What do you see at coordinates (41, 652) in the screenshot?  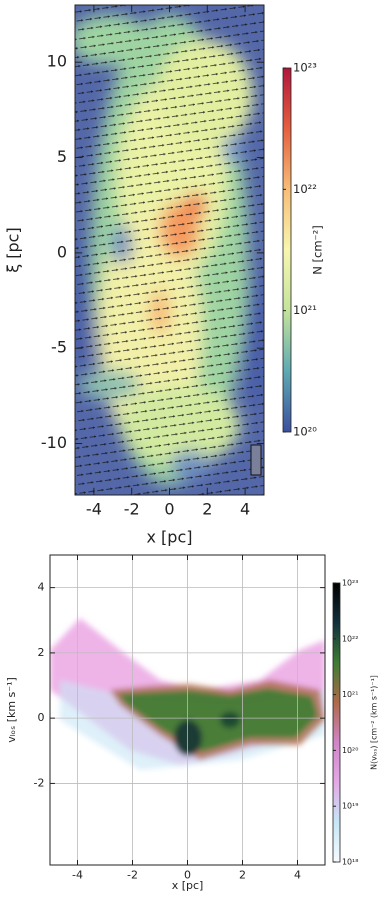 I see `y-tick-label: 2` at bounding box center [41, 652].